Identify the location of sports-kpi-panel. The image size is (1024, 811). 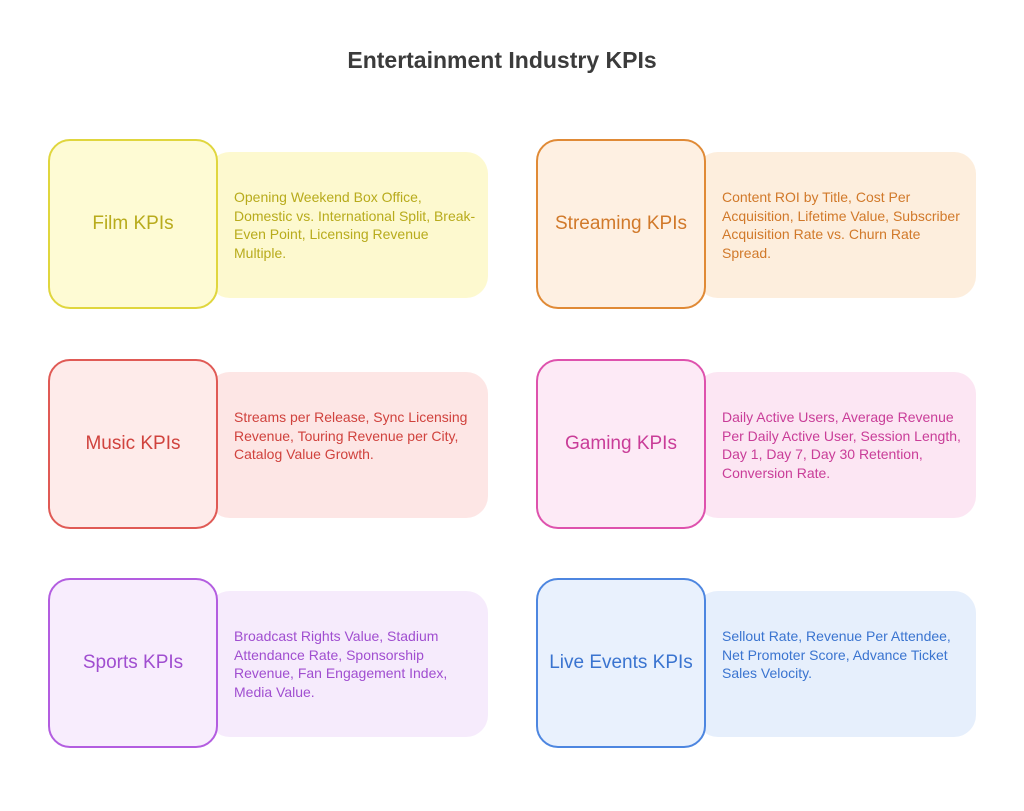
(348, 664).